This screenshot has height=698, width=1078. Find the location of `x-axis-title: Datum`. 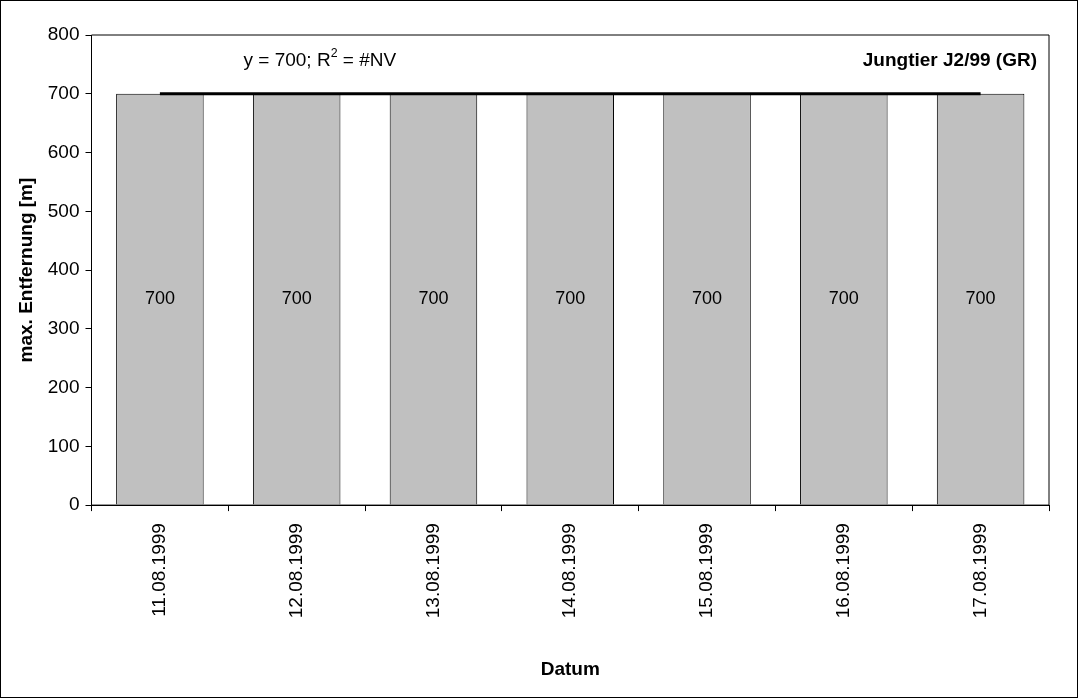

x-axis-title: Datum is located at coordinates (570, 668).